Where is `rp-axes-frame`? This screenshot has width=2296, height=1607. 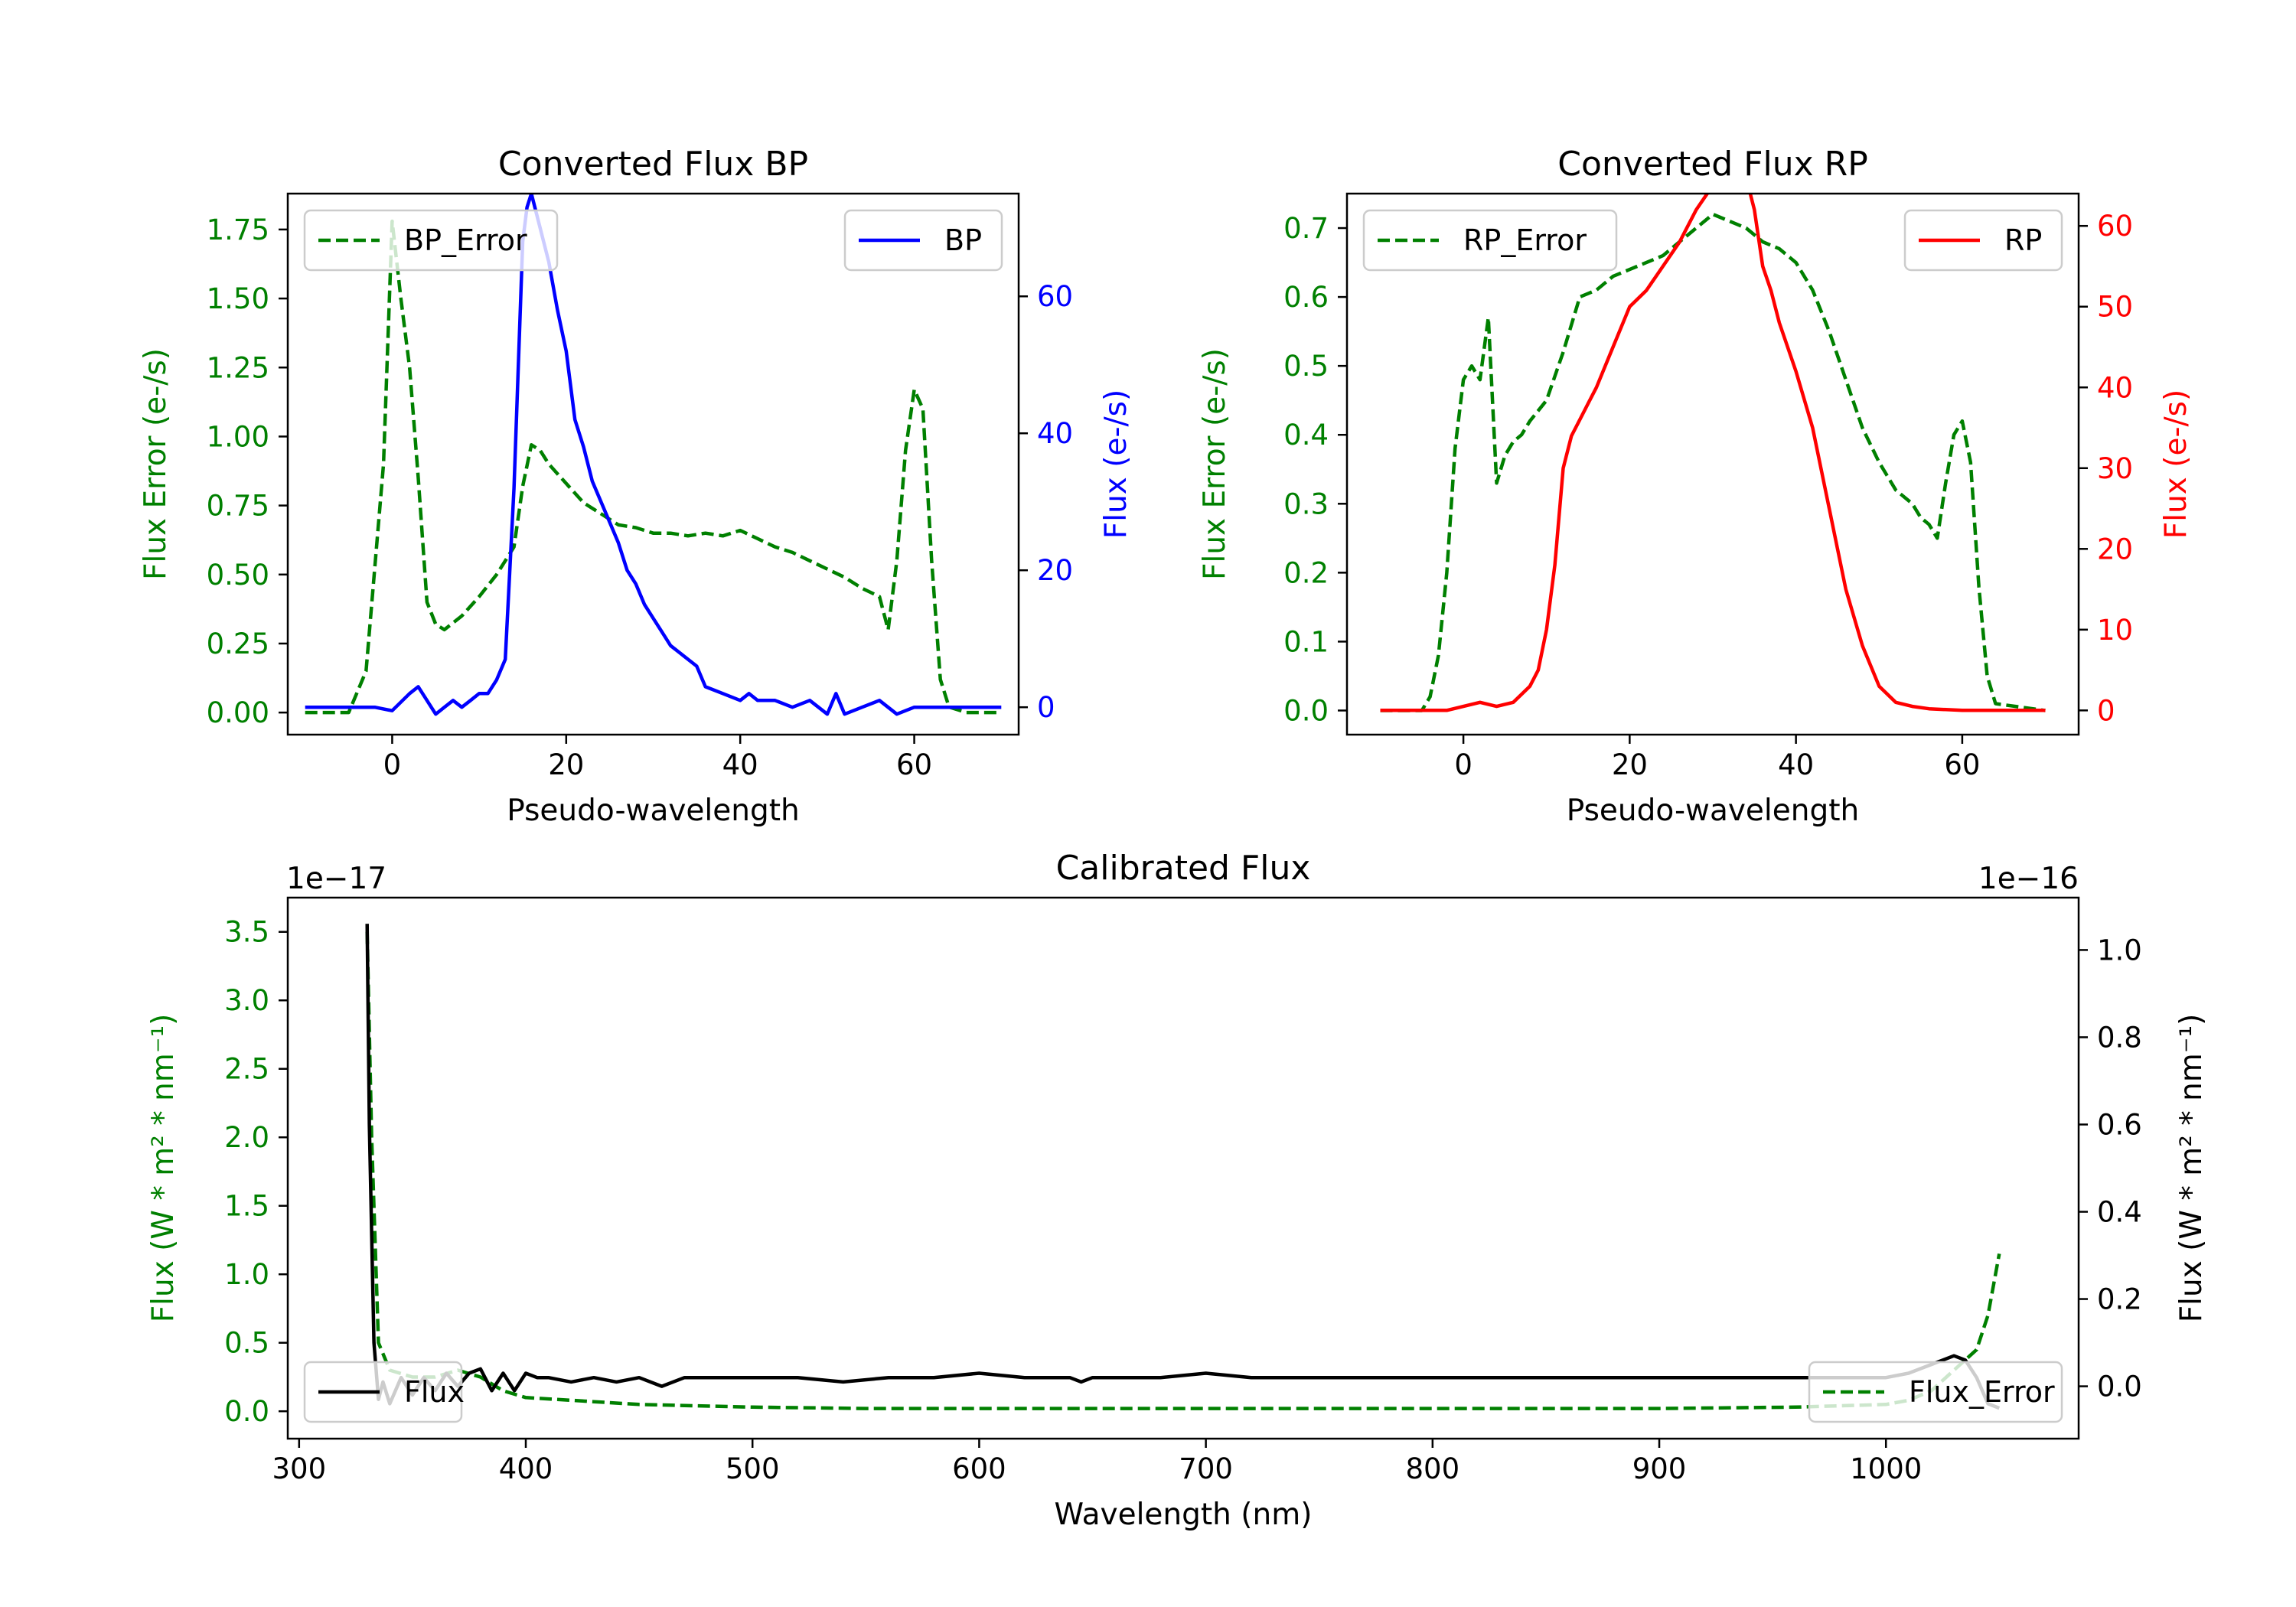
rp-axes-frame is located at coordinates (1712, 464).